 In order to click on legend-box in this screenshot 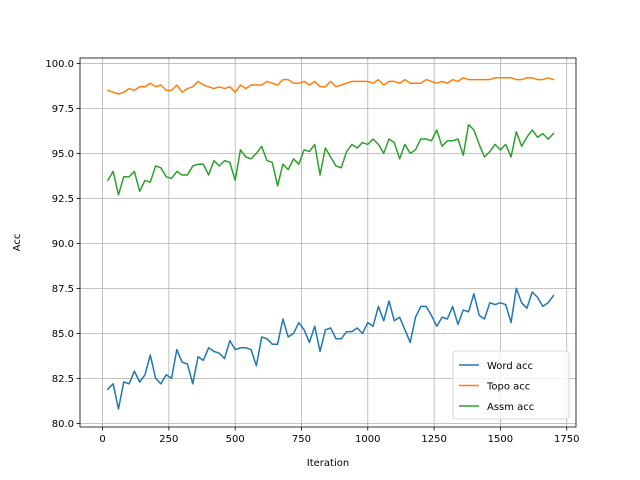, I will do `click(511, 385)`.